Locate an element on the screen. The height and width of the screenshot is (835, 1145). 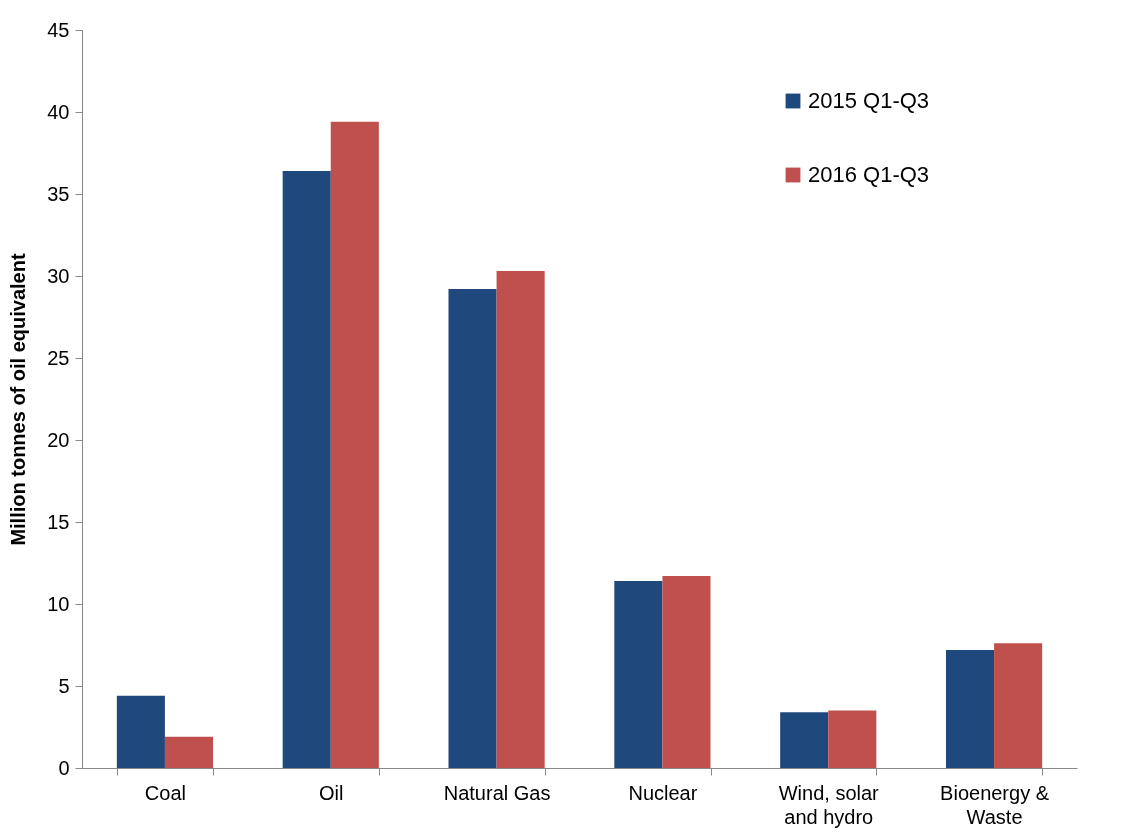
y-tick-label: 15 is located at coordinates (58, 521).